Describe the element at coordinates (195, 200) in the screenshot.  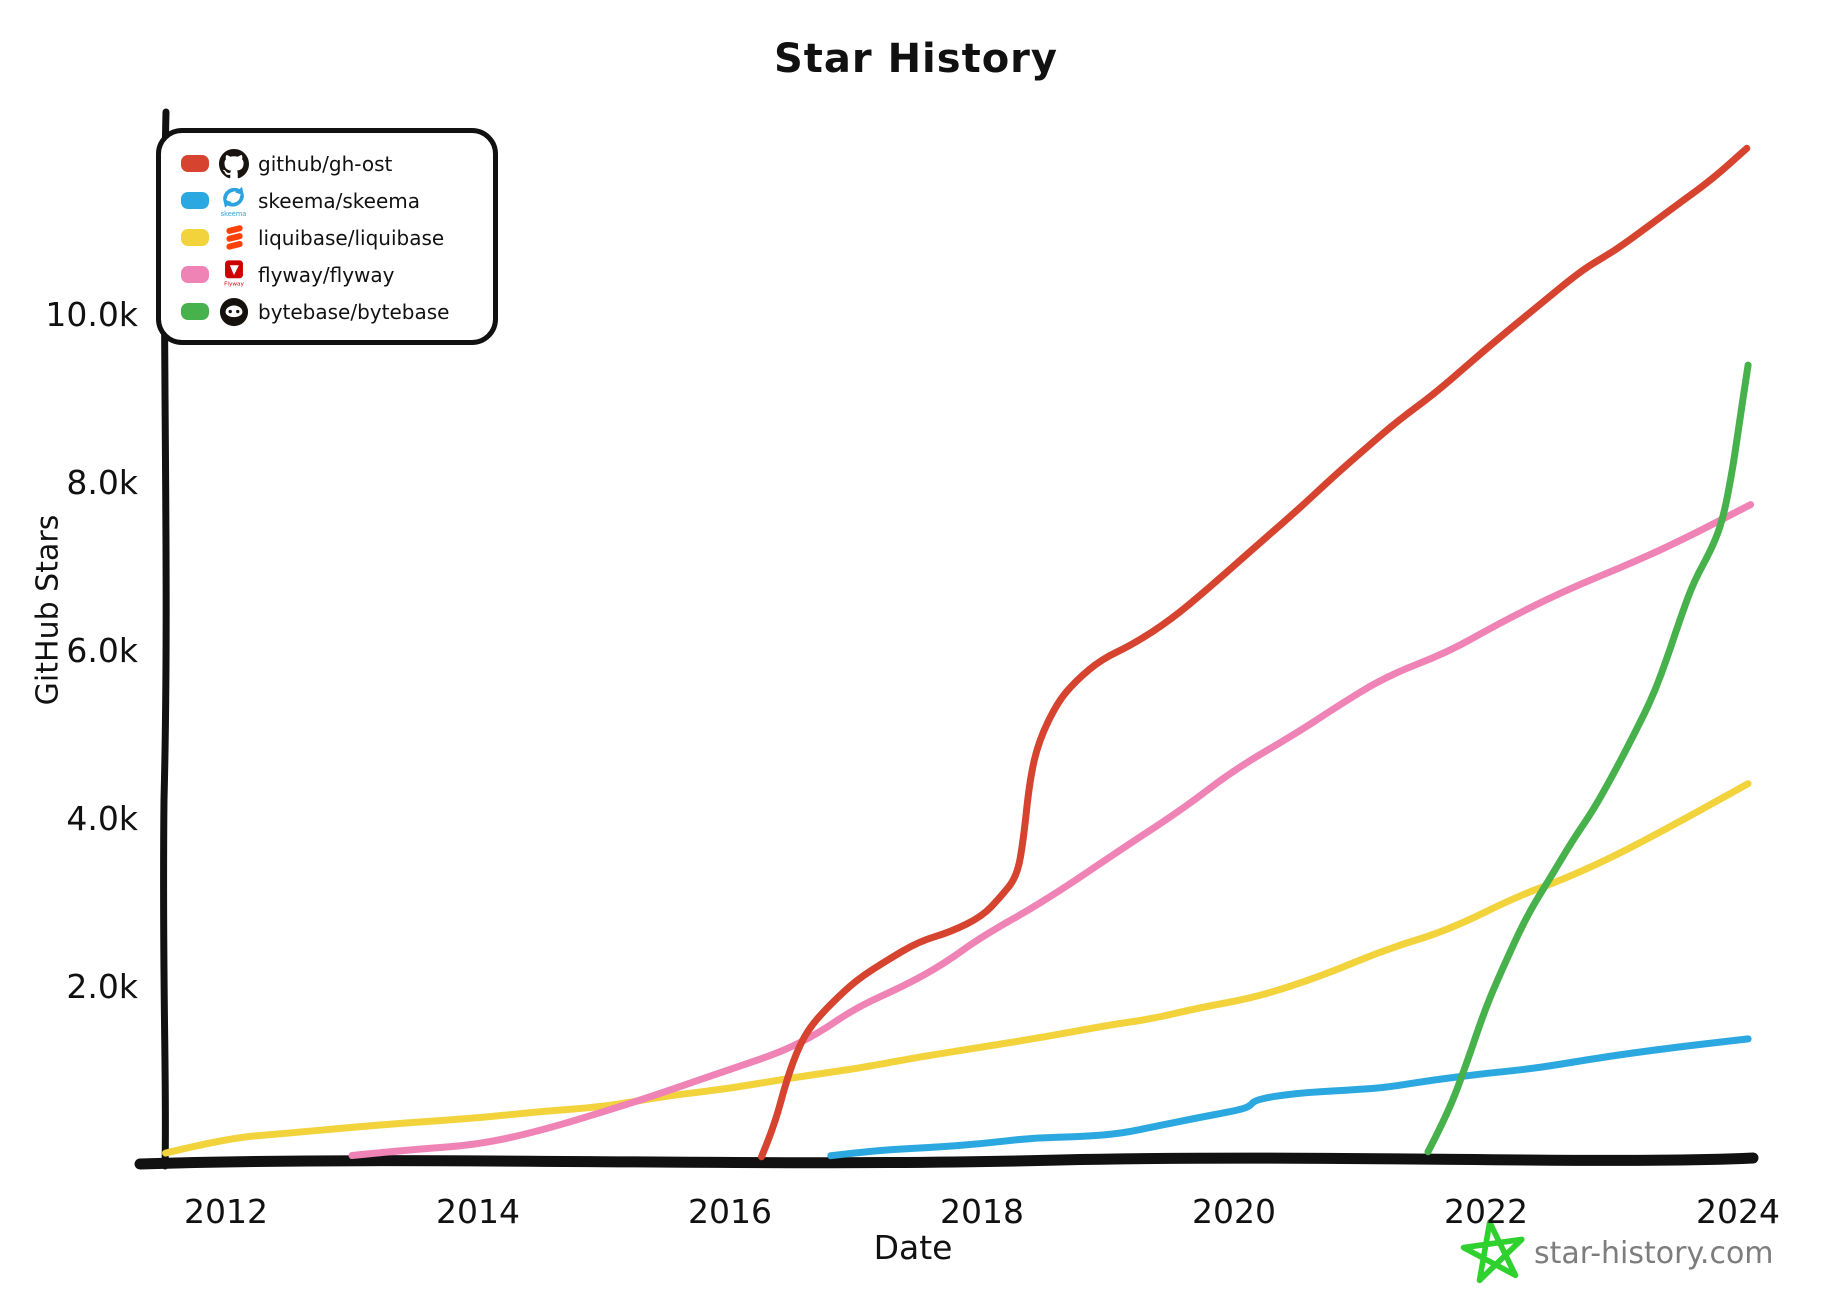
I see `legend-swatch-skeema` at that location.